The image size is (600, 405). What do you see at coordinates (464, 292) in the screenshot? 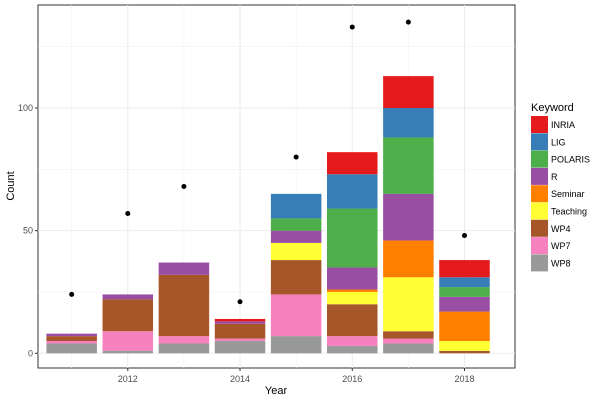
I see `bar-segment-polaris-2018` at bounding box center [464, 292].